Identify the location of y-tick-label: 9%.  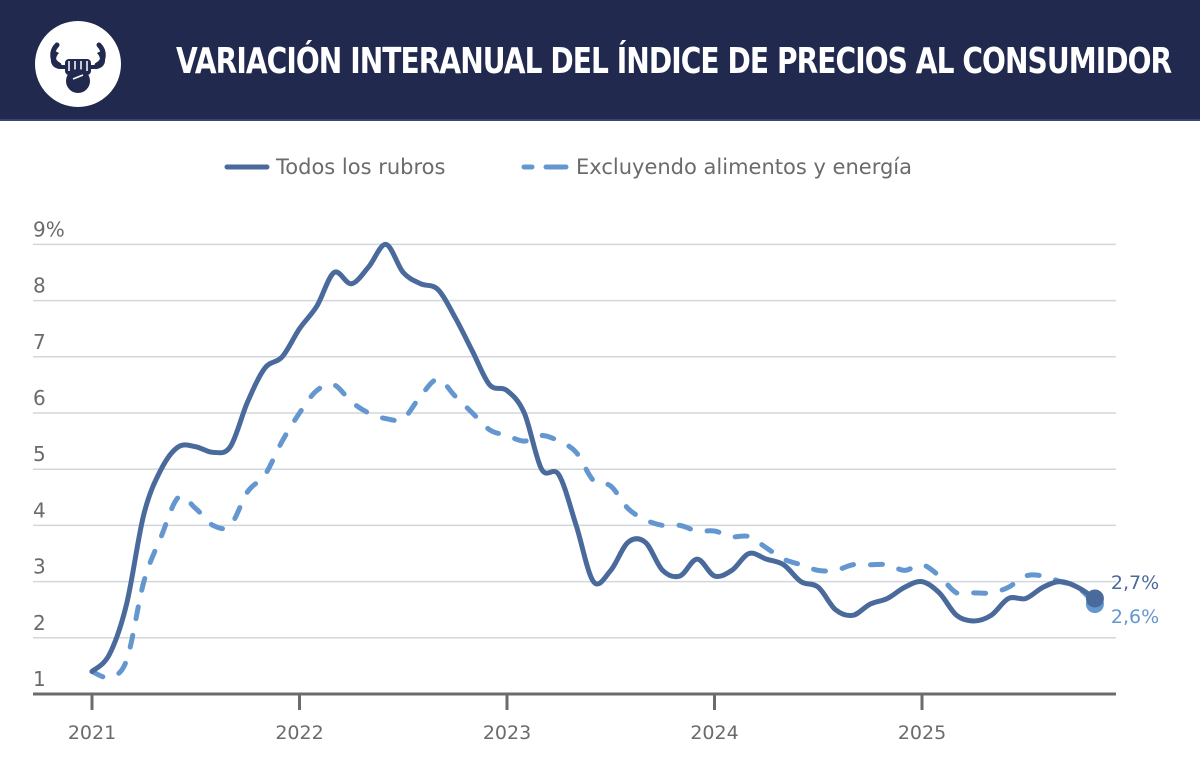
(49, 229).